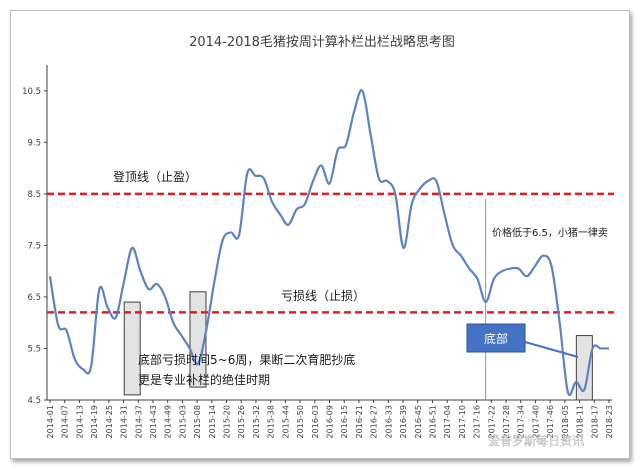  I want to click on bottom-note-line2: 更是专业补栏的绝佳时期, so click(204, 379).